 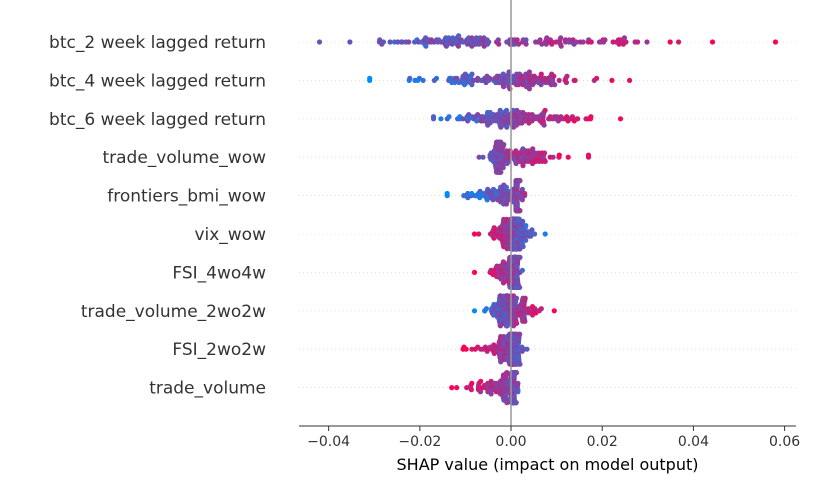 I want to click on feature-label: trade_volume, so click(x=207, y=389).